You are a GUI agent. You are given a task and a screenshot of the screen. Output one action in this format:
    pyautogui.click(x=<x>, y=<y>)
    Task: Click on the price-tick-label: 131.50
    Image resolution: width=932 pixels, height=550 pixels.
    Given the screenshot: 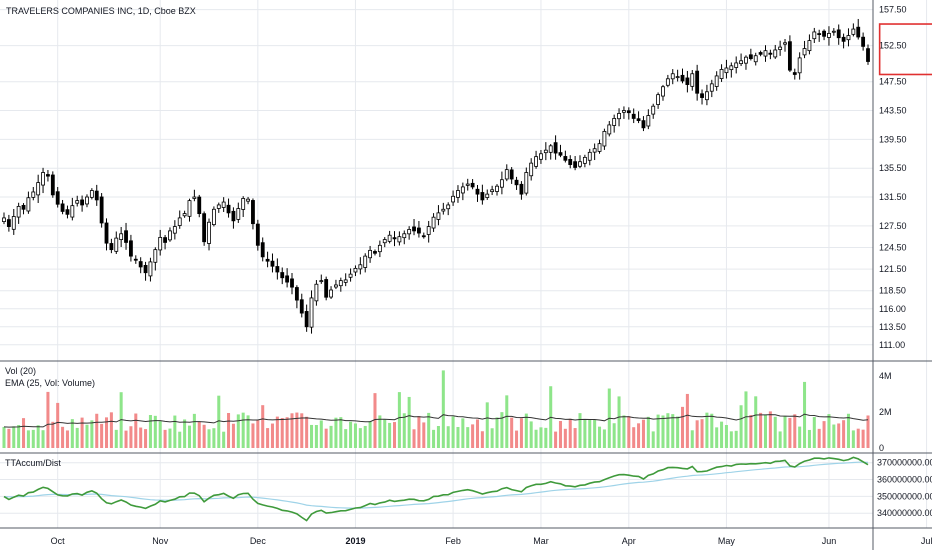 What is the action you would take?
    pyautogui.click(x=893, y=197)
    